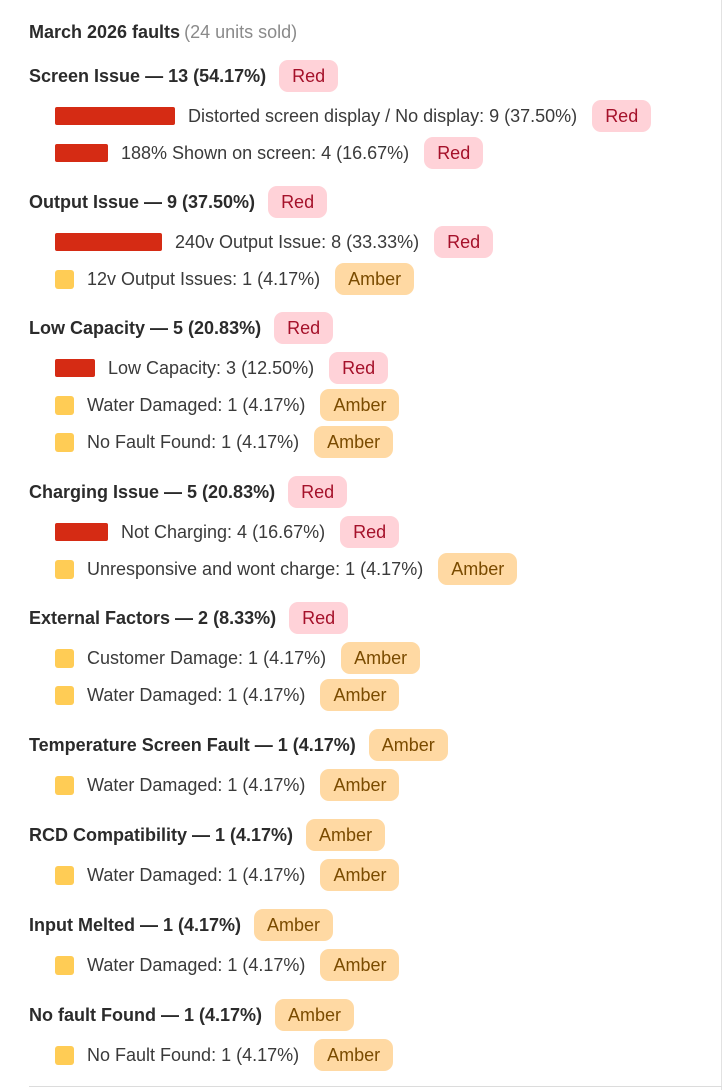  Describe the element at coordinates (105, 32) in the screenshot. I see `report-title: March 2026 faults` at that location.